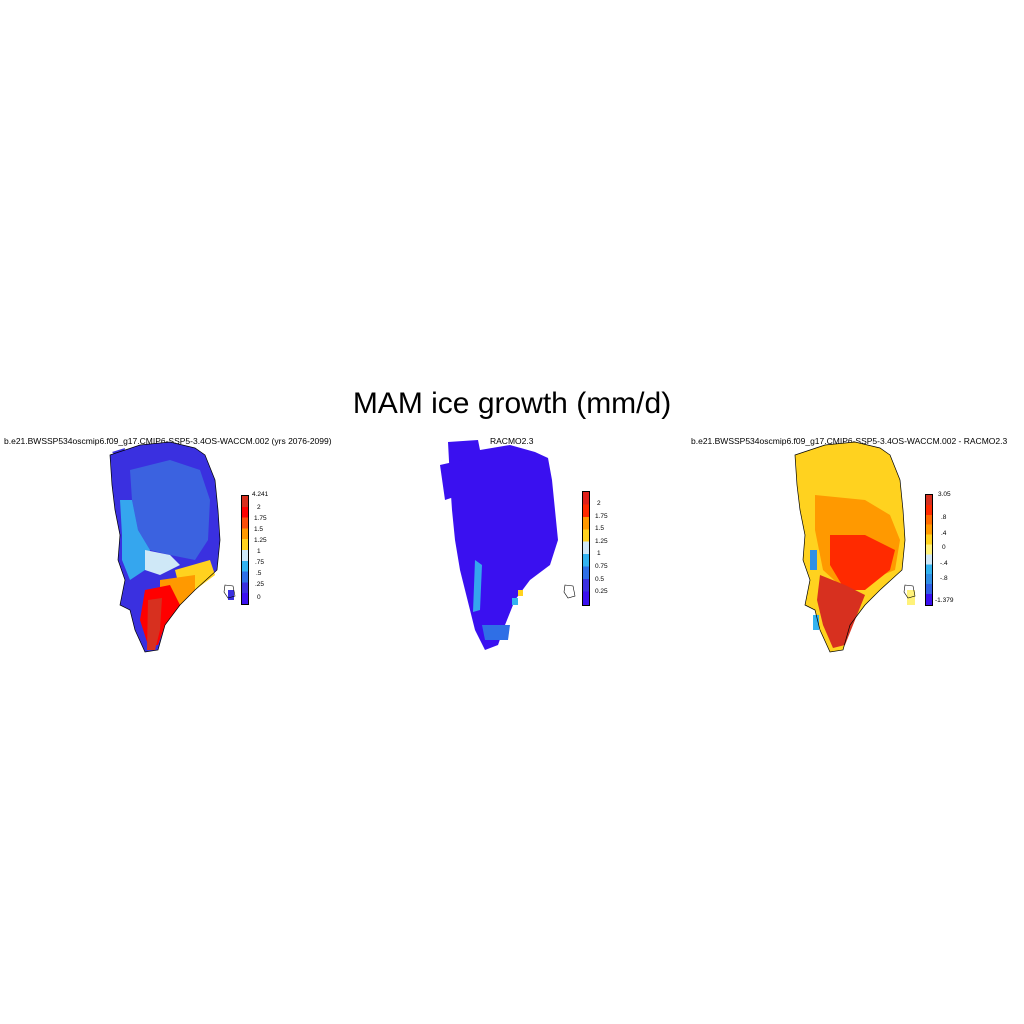 The image size is (1024, 1024). Describe the element at coordinates (601, 566) in the screenshot. I see `colorbar-label: 0.75` at that location.